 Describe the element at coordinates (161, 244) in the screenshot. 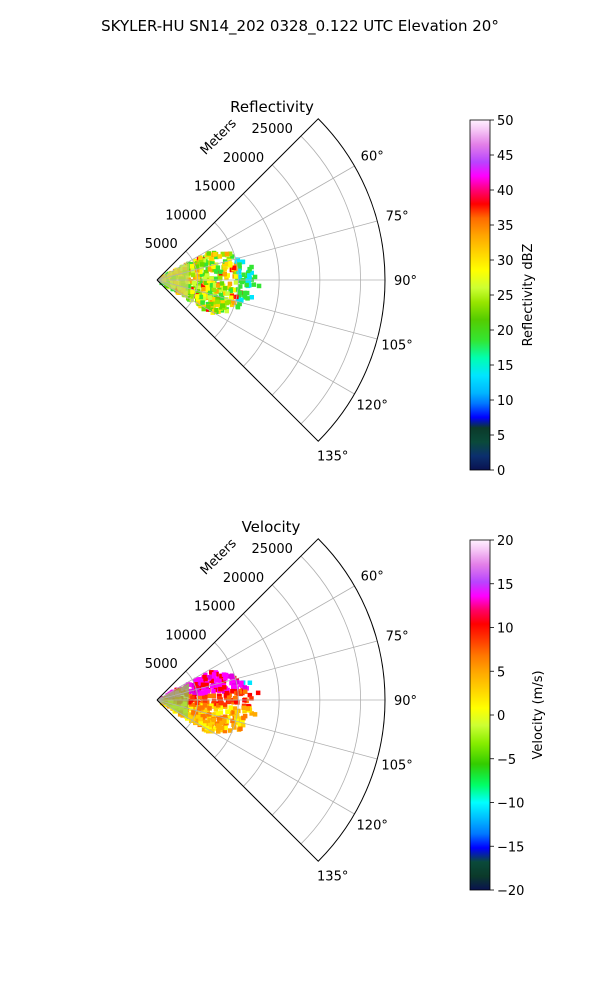

I see `range-tick-label: 5000` at that location.